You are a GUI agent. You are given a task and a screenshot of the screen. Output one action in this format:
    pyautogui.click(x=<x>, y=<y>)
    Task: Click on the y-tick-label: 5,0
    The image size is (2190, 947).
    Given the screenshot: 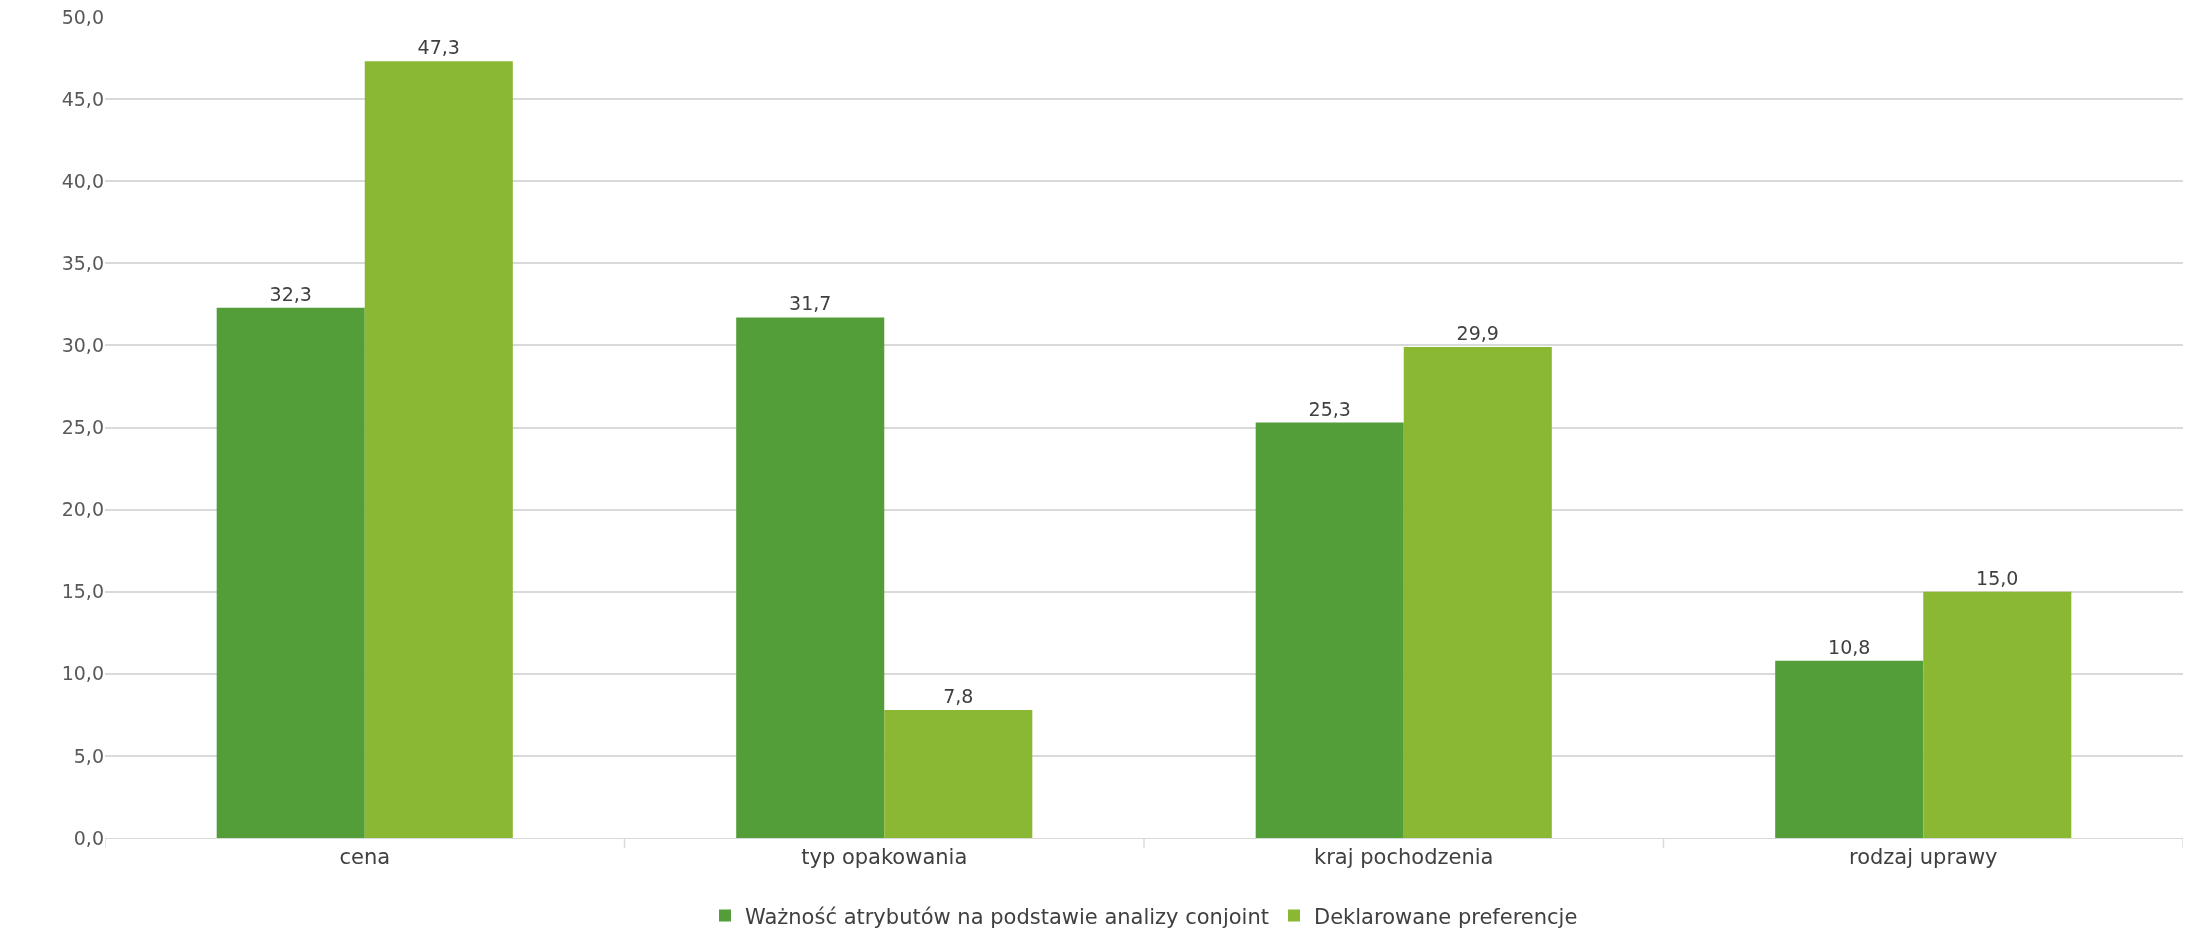 What is the action you would take?
    pyautogui.click(x=88, y=755)
    